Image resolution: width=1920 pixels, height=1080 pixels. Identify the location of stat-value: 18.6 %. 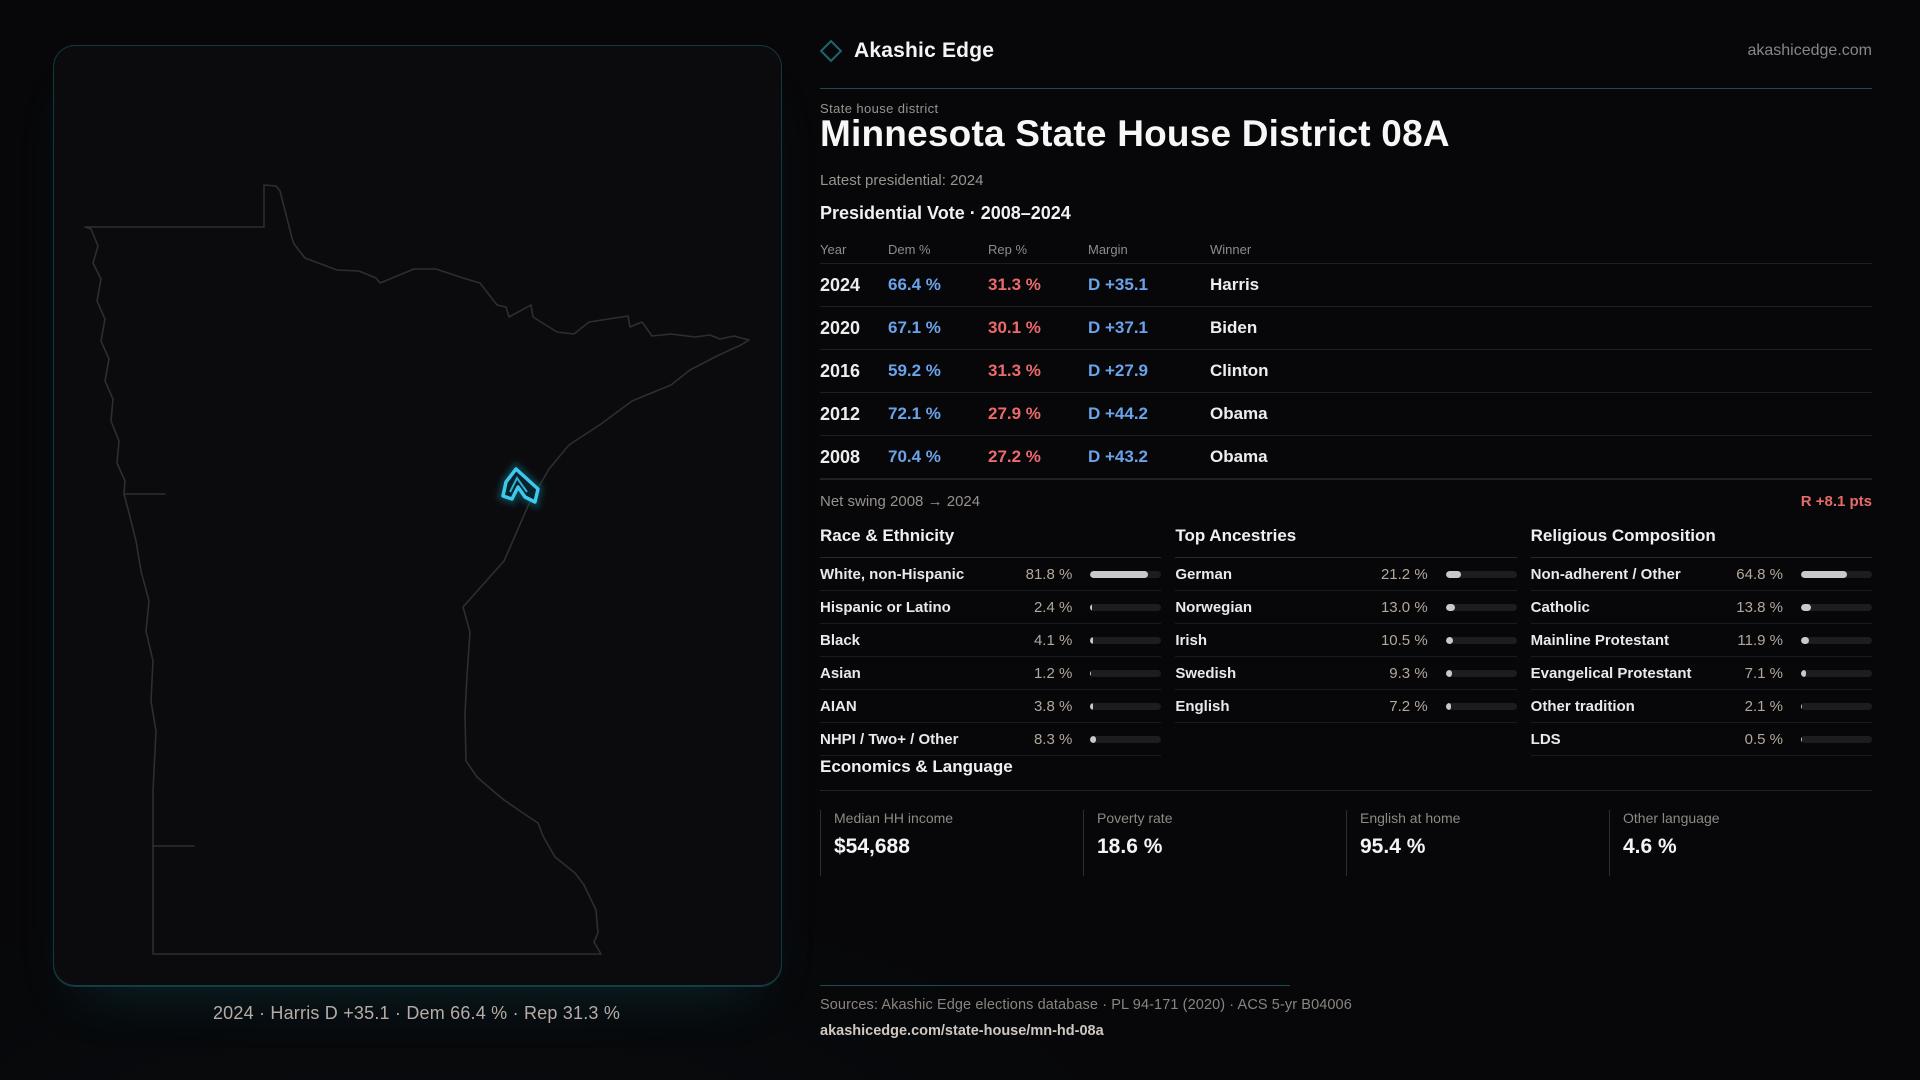
(1130, 846).